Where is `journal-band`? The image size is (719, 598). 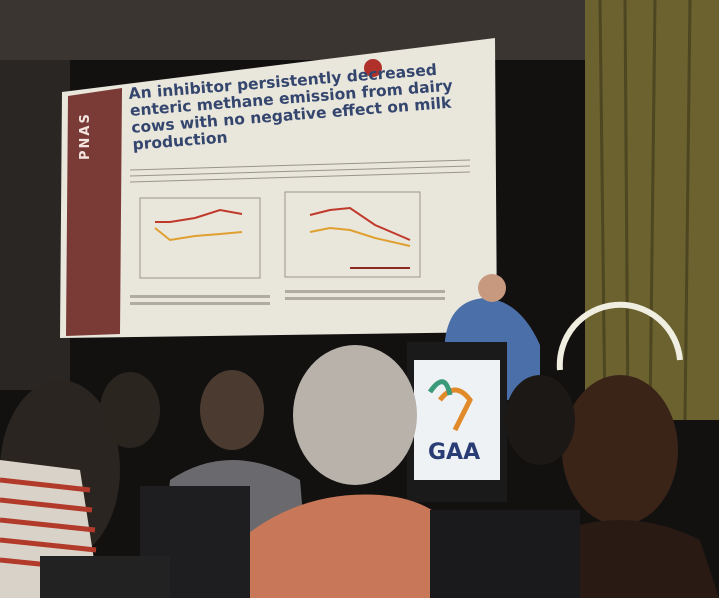 journal-band is located at coordinates (94, 212).